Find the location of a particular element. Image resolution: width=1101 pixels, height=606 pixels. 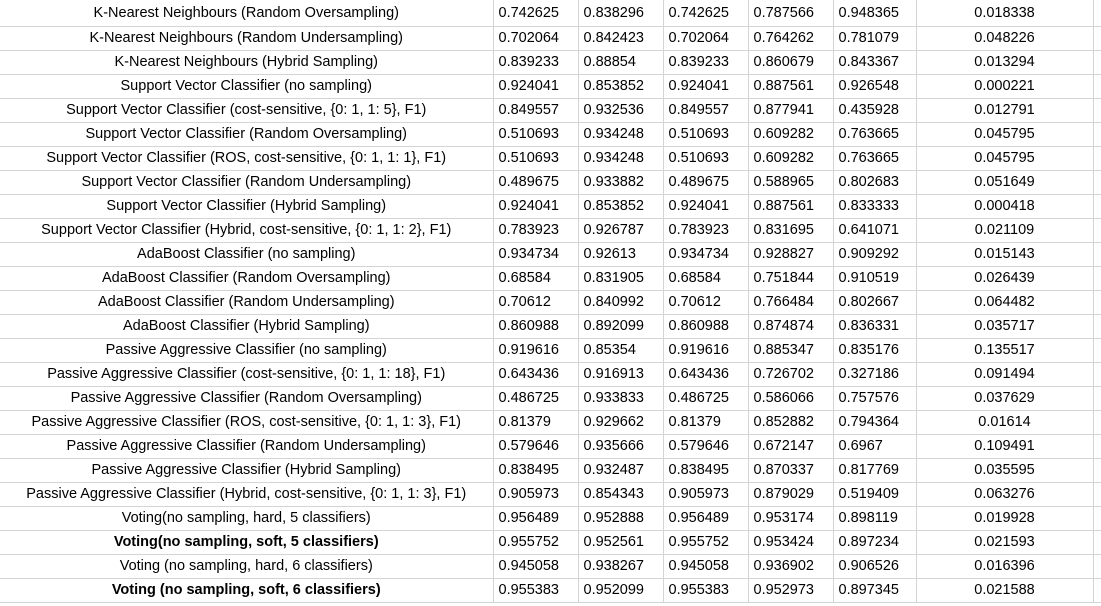

metric-cell: 0.751844 is located at coordinates (791, 278).